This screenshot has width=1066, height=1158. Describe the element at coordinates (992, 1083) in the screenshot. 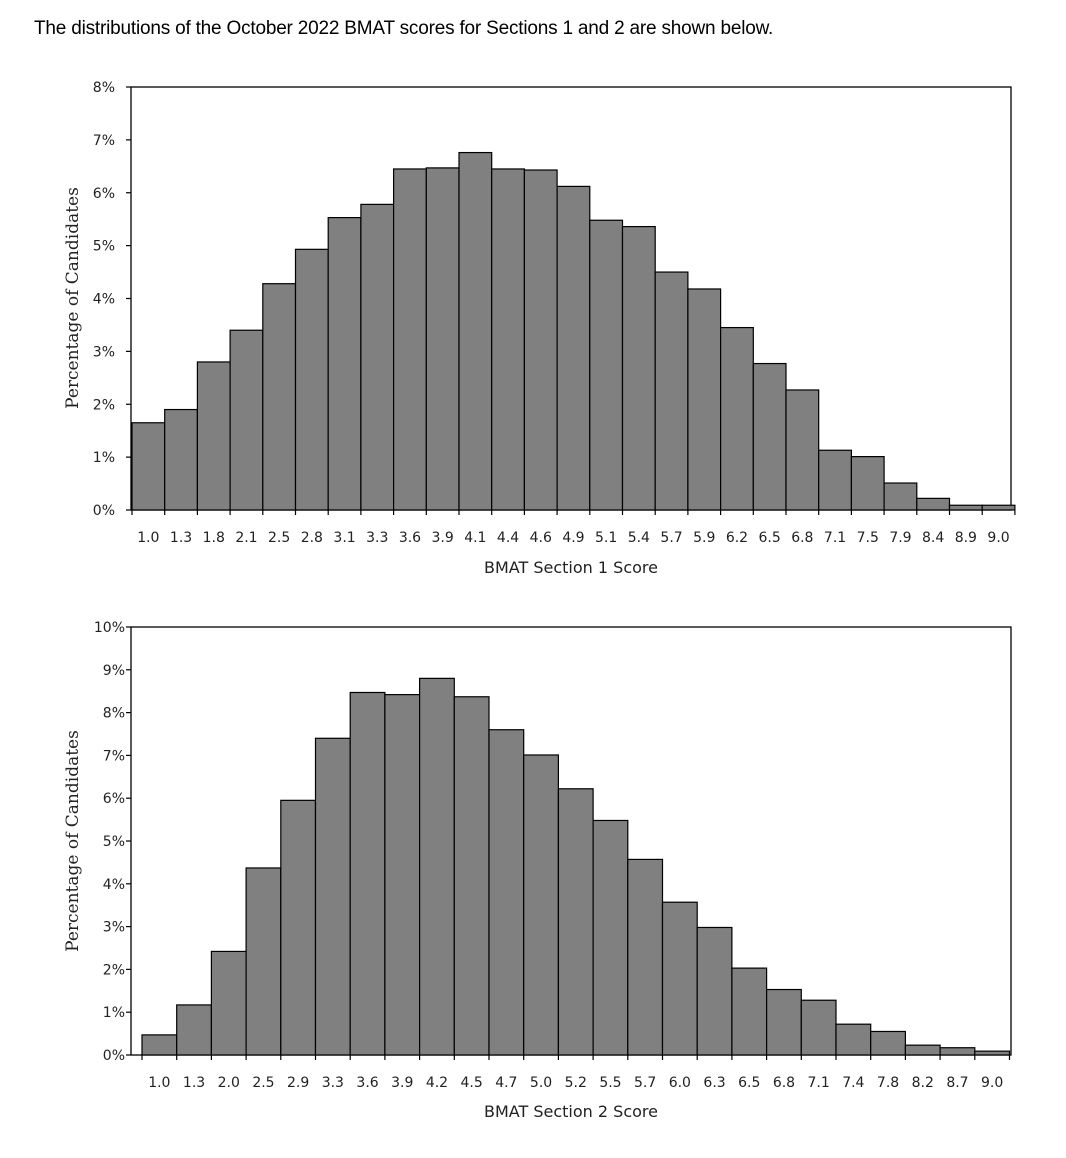

I see `x-tick-label: 9.0` at that location.